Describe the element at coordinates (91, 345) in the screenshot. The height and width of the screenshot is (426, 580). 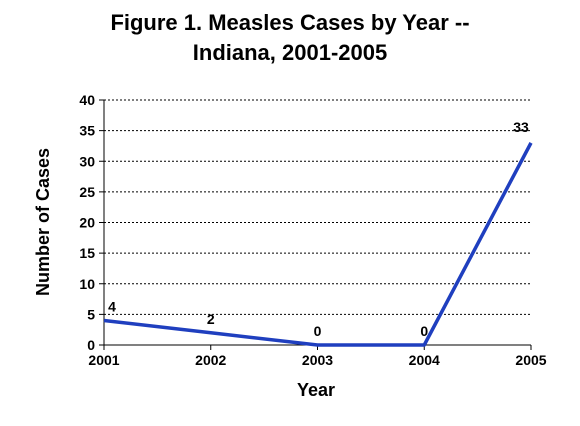
I see `y-tick-label-0: 0` at that location.